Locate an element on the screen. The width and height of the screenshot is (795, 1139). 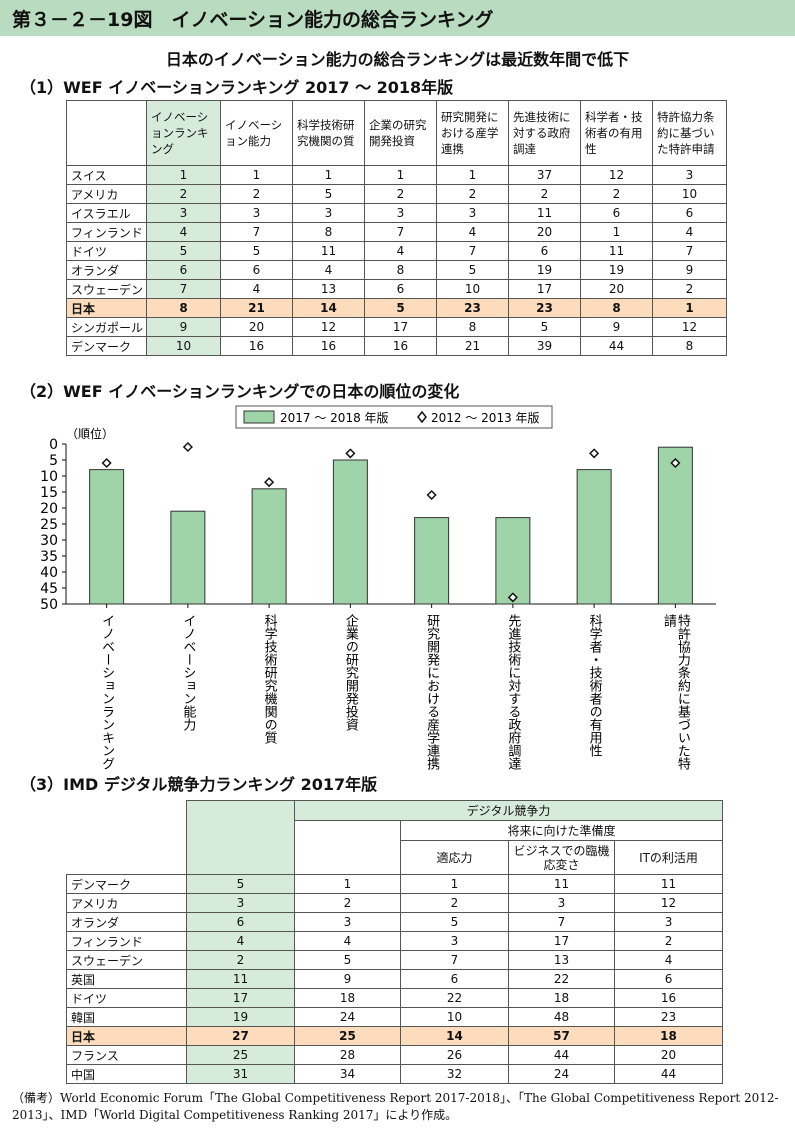
table-row: イスラエル 3 3 3 3 3 11 6 6 is located at coordinates (397, 213).